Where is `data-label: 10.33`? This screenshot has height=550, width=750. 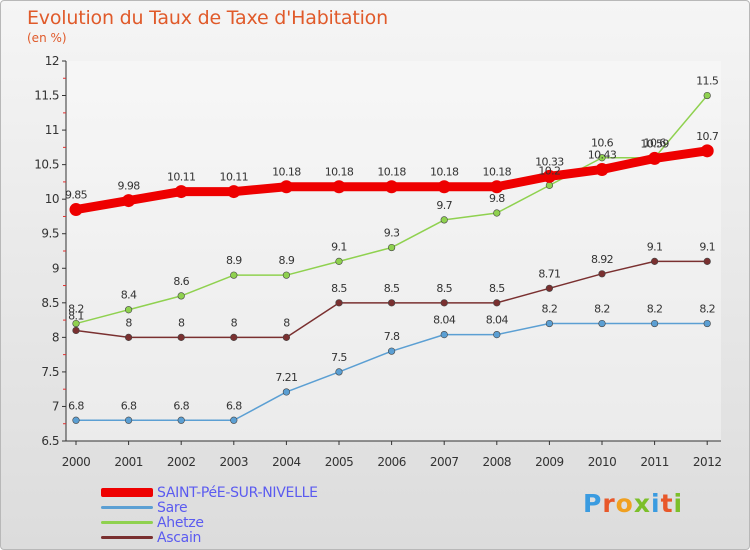 data-label: 10.33 is located at coordinates (549, 161).